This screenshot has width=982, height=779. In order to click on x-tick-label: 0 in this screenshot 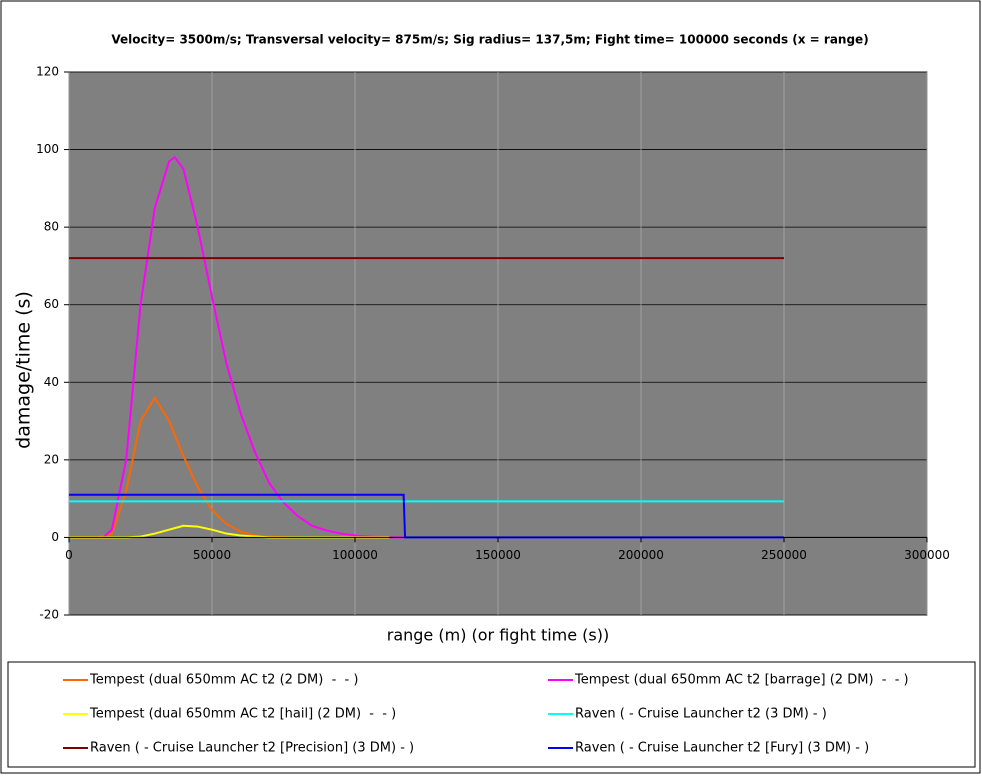, I will do `click(69, 555)`.